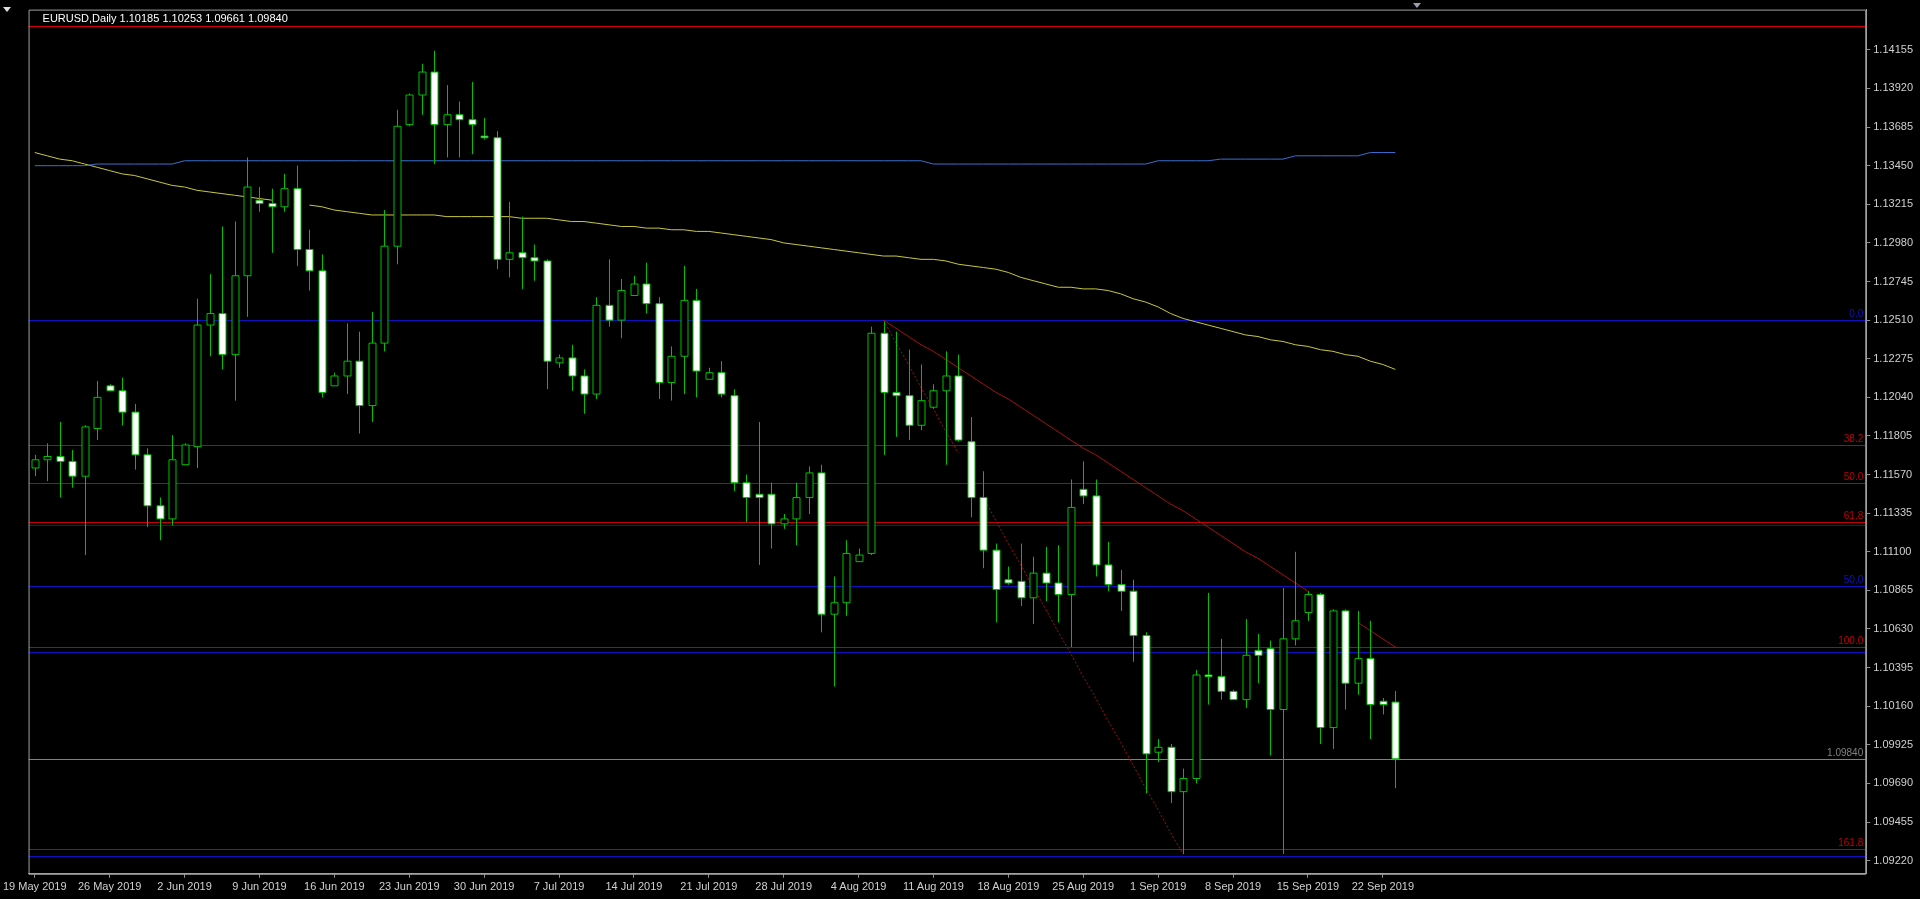 Image resolution: width=1920 pixels, height=899 pixels. I want to click on y-tick-label: 1.13685, so click(1893, 126).